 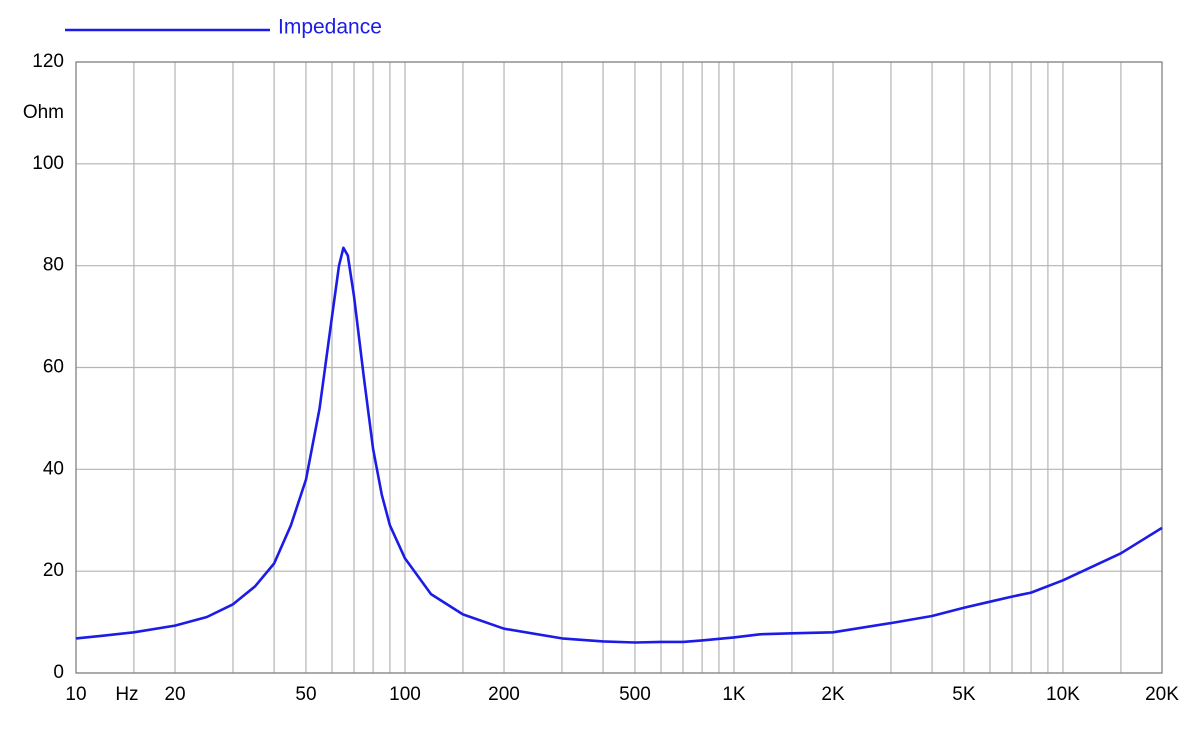 What do you see at coordinates (75, 694) in the screenshot?
I see `x-tick-label: 10` at bounding box center [75, 694].